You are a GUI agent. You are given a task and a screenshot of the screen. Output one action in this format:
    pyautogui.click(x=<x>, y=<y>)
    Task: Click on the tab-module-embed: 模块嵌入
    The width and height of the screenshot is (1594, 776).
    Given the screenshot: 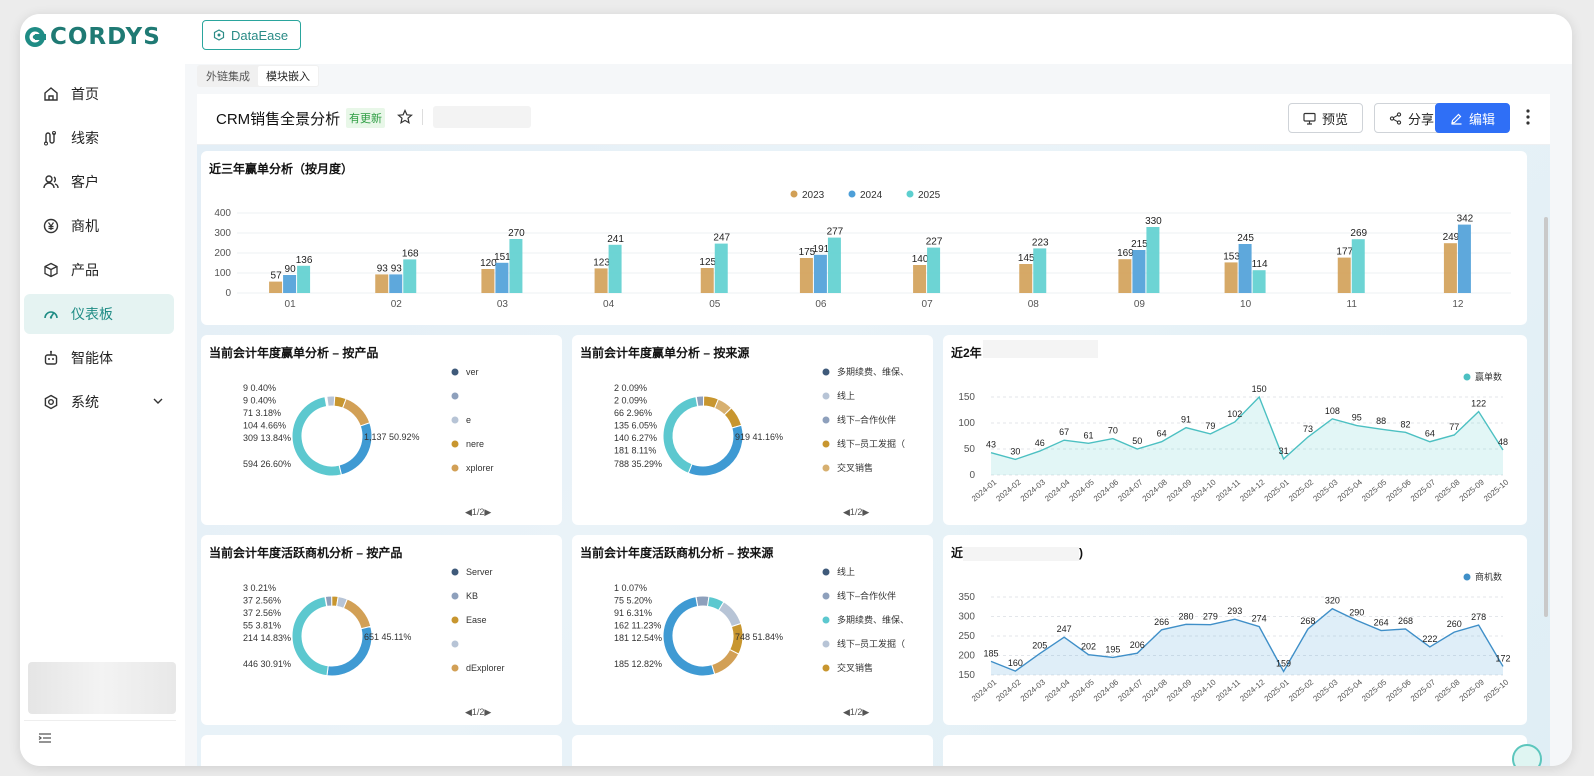 What is the action you would take?
    pyautogui.click(x=288, y=76)
    